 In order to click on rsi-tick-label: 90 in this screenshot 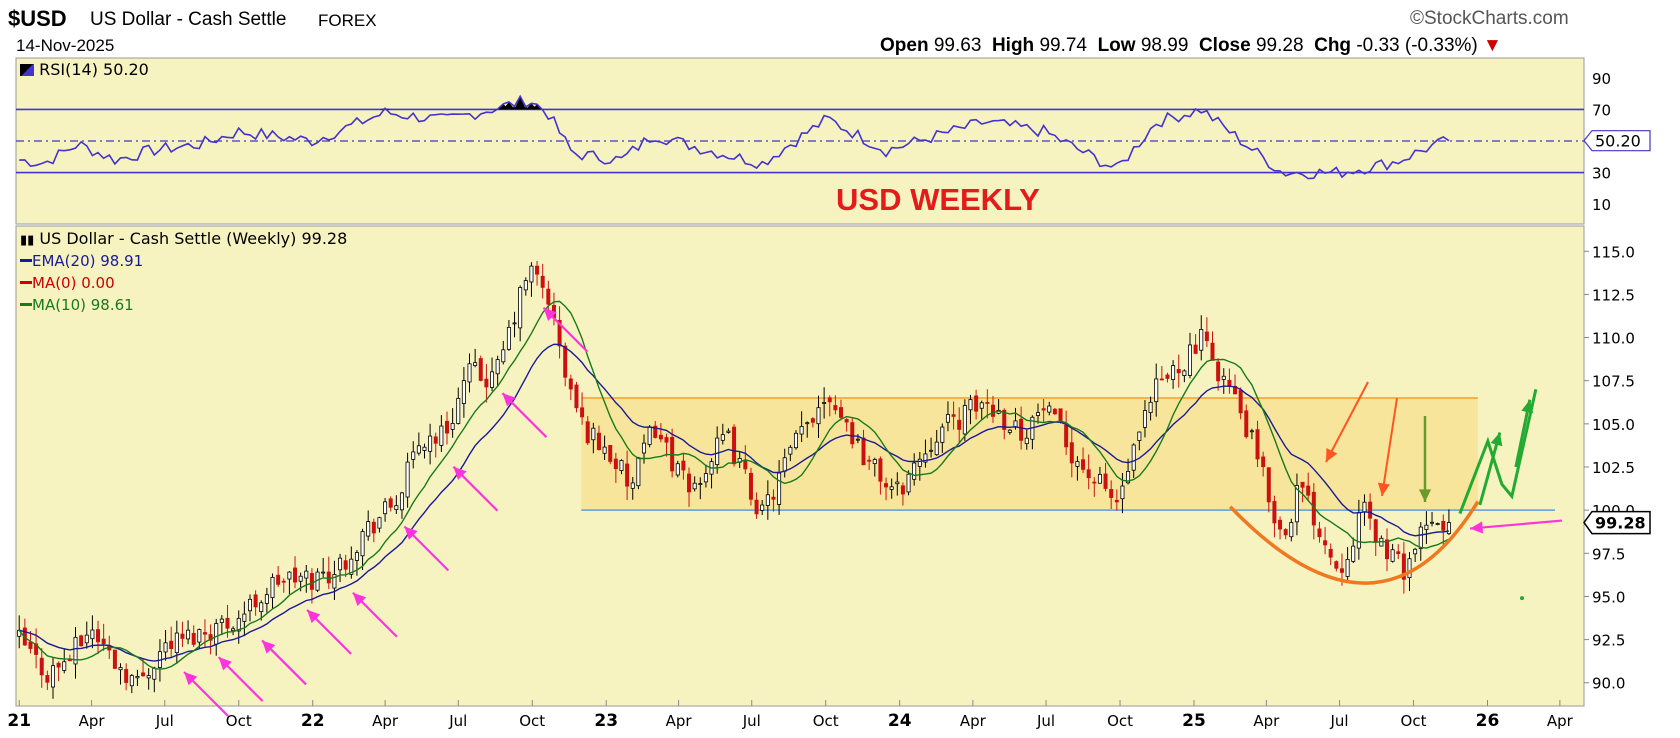, I will do `click(1601, 79)`.